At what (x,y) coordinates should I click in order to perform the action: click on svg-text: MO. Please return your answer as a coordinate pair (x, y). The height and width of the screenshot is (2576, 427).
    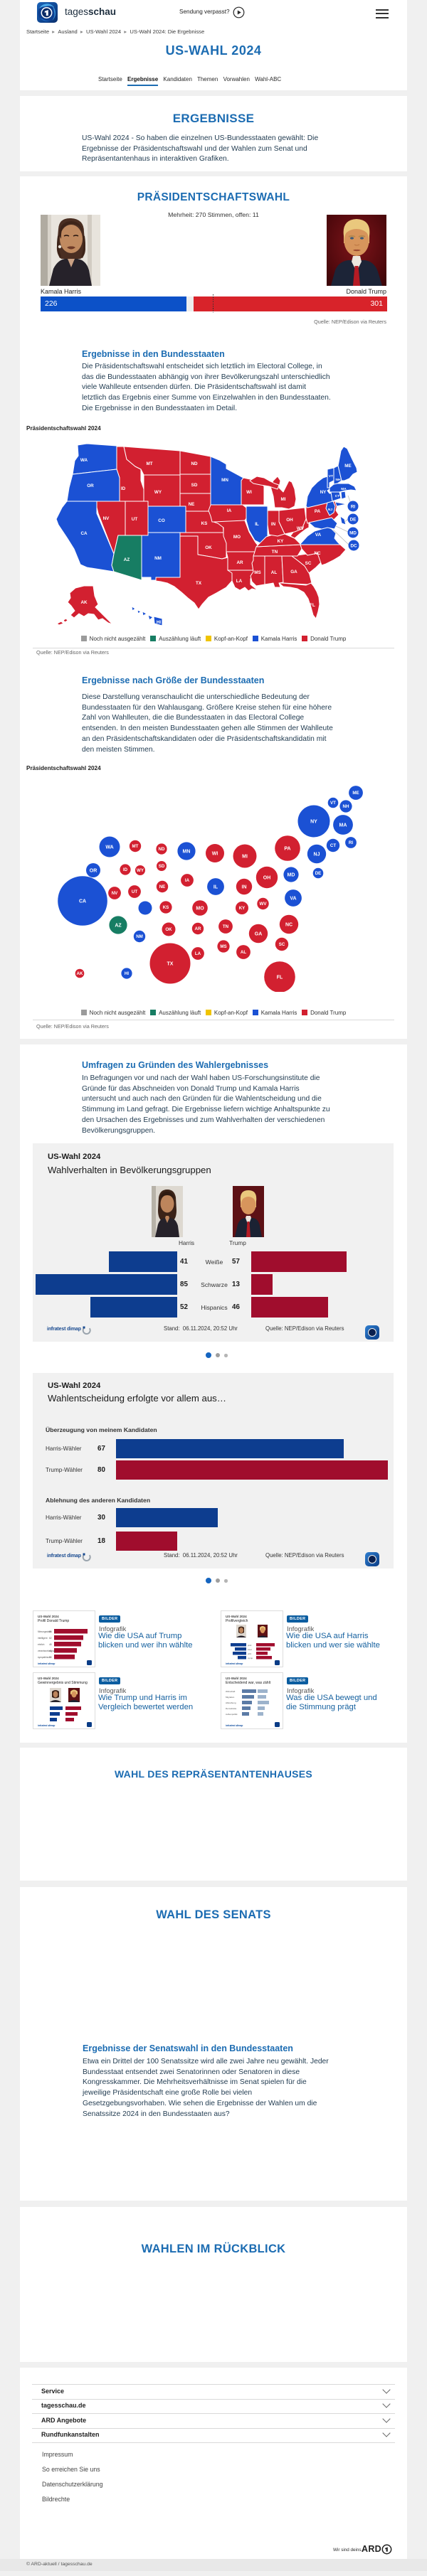
    Looking at the image, I should click on (200, 910).